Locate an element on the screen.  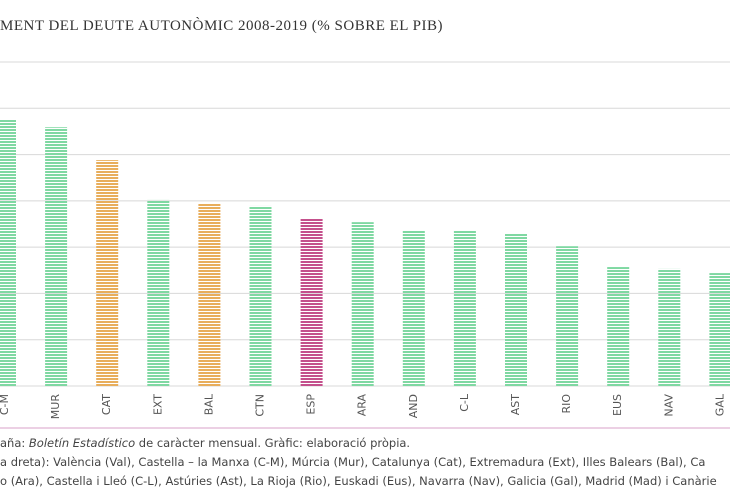
source-prefix: aña: is located at coordinates (14, 443).